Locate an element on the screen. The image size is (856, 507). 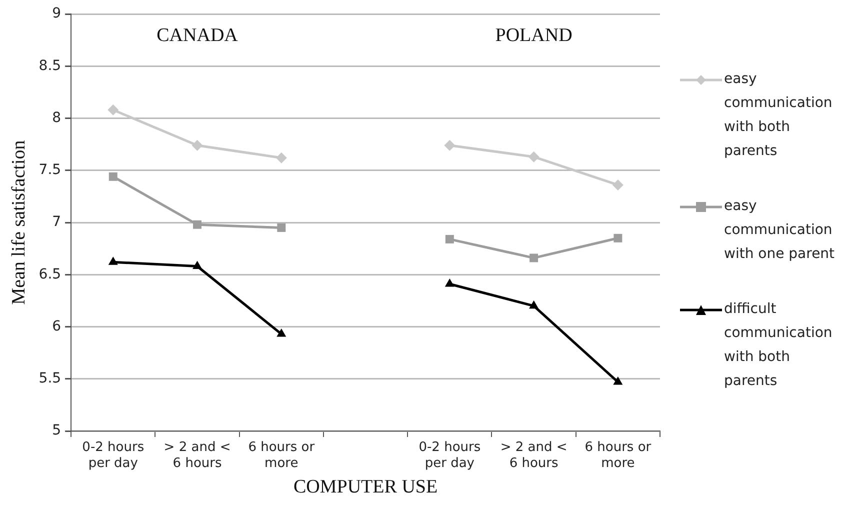
y-tick-label: 6 is located at coordinates (57, 326).